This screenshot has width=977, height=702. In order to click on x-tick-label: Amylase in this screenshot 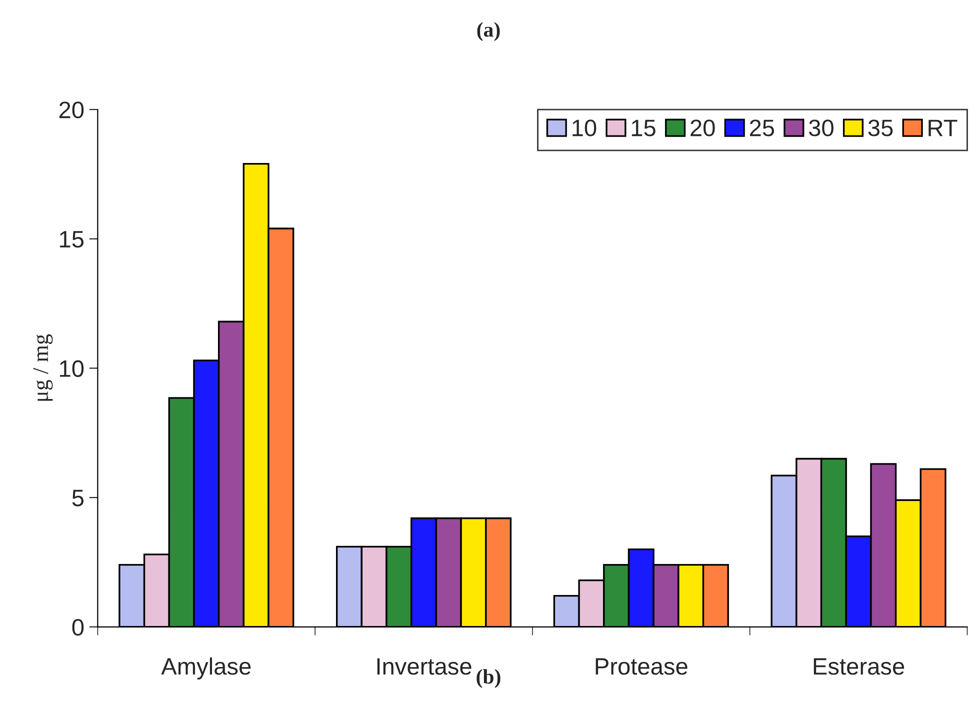, I will do `click(206, 668)`.